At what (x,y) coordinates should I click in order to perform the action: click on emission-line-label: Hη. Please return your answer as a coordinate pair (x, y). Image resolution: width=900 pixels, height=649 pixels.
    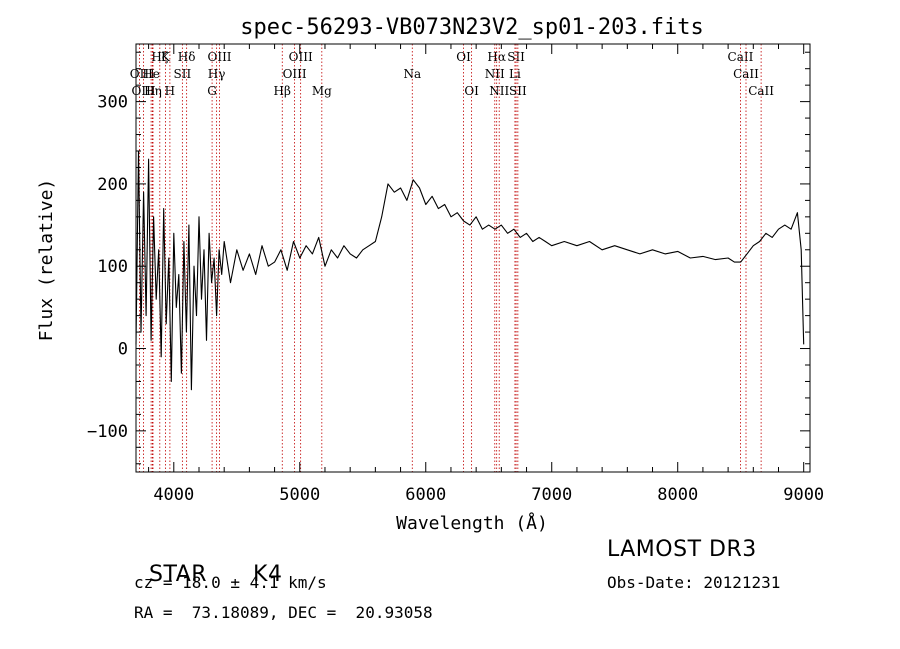
    Looking at the image, I should click on (153, 91).